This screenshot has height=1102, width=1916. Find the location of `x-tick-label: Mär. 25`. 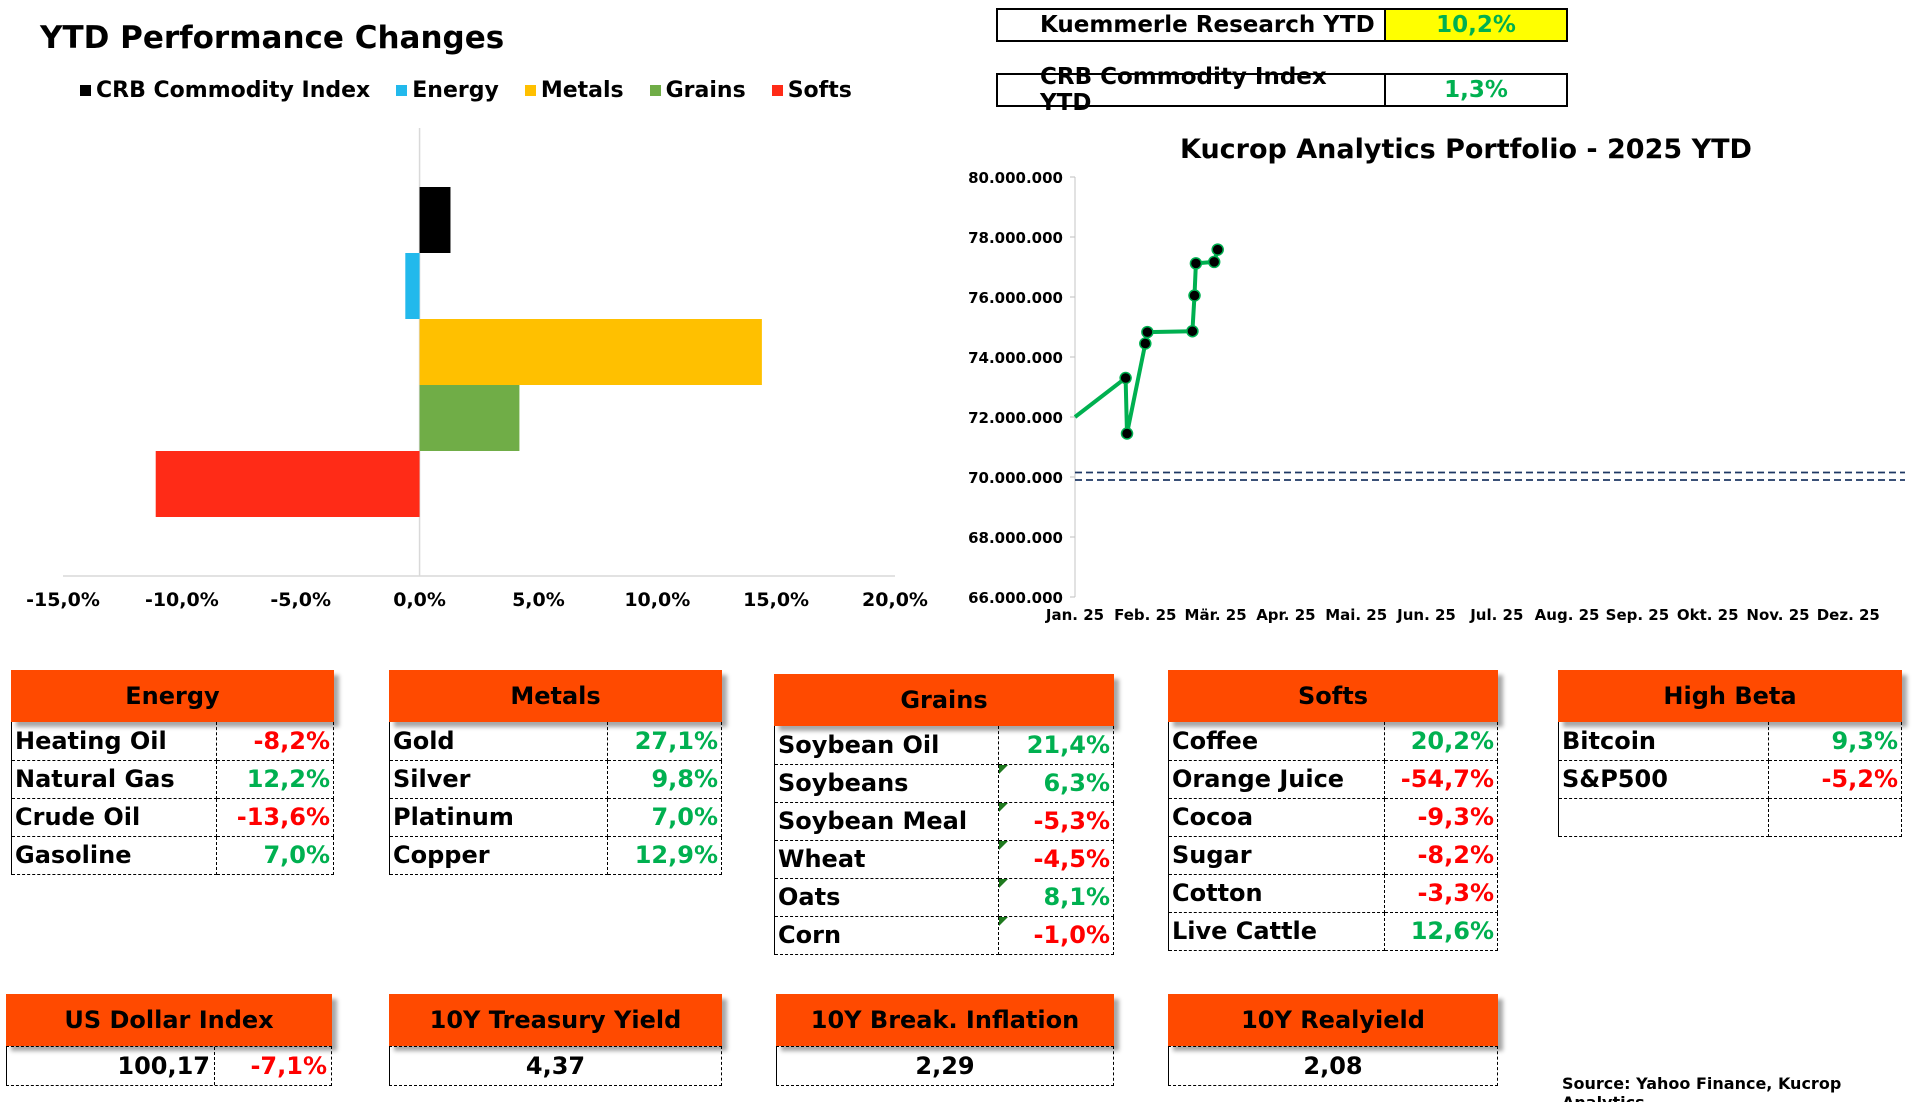

x-tick-label: Mär. 25 is located at coordinates (1216, 615).